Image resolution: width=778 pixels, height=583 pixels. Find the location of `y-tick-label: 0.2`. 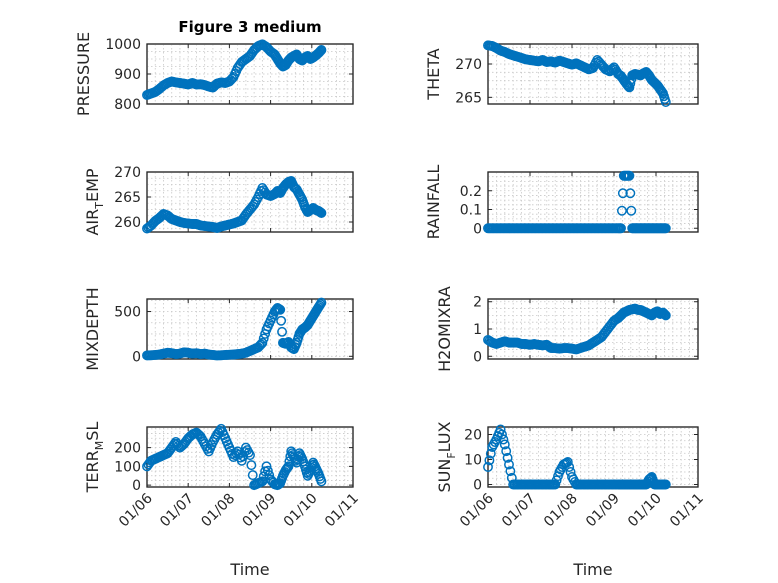

y-tick-label: 0.2 is located at coordinates (471, 192).